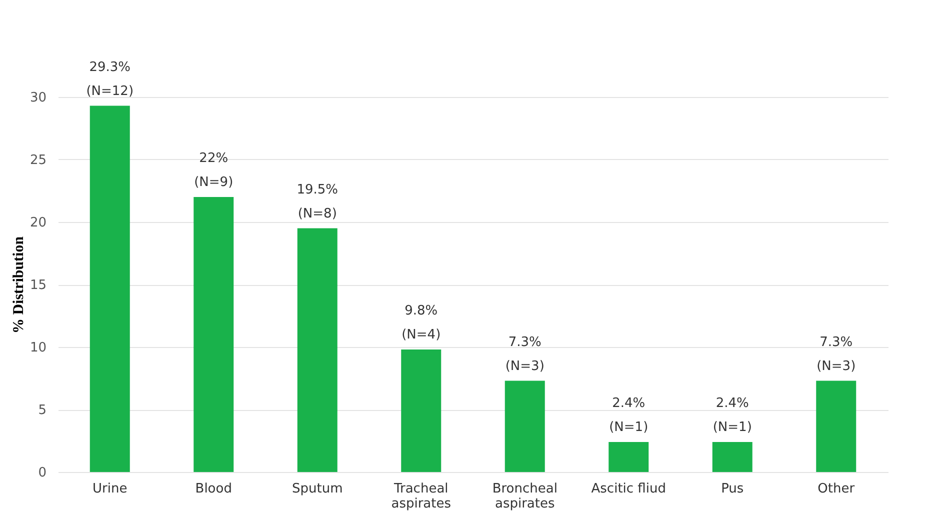 This screenshot has width=933, height=512. I want to click on y-tick-label: 20, so click(38, 223).